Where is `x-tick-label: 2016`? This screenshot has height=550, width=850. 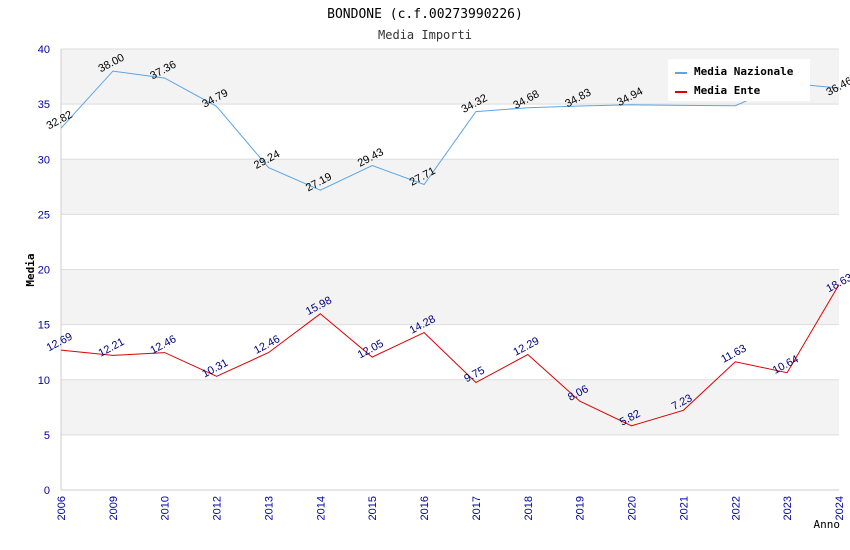 x-tick-label: 2016 is located at coordinates (425, 508).